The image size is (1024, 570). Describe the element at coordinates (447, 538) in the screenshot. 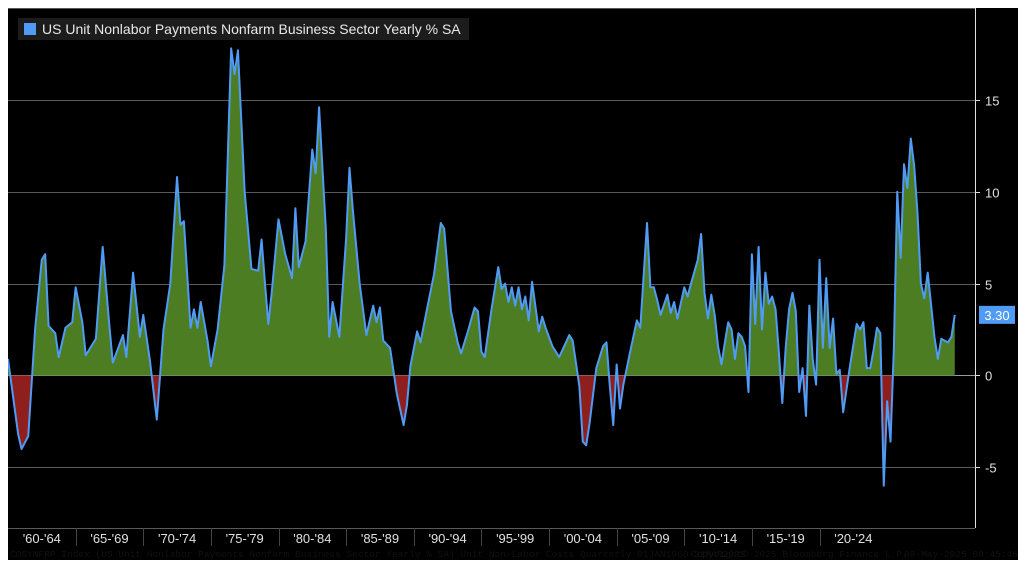

I see `x-tick-label: '90-'94` at that location.